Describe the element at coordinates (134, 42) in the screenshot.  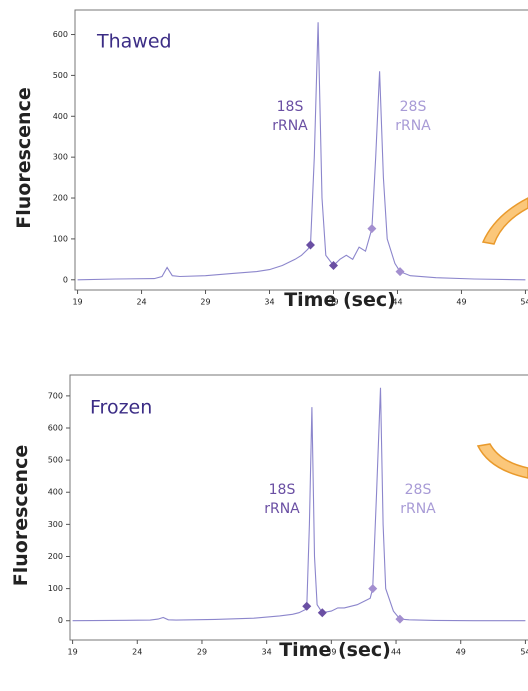
I see `chart-title: Thawed` at that location.